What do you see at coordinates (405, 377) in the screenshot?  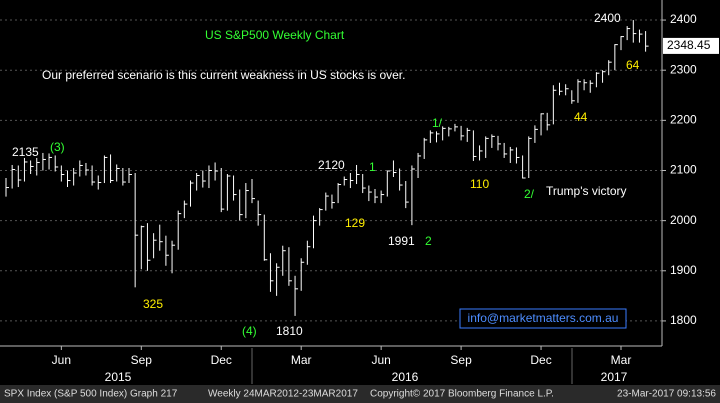 I see `year-label: 2016` at bounding box center [405, 377].